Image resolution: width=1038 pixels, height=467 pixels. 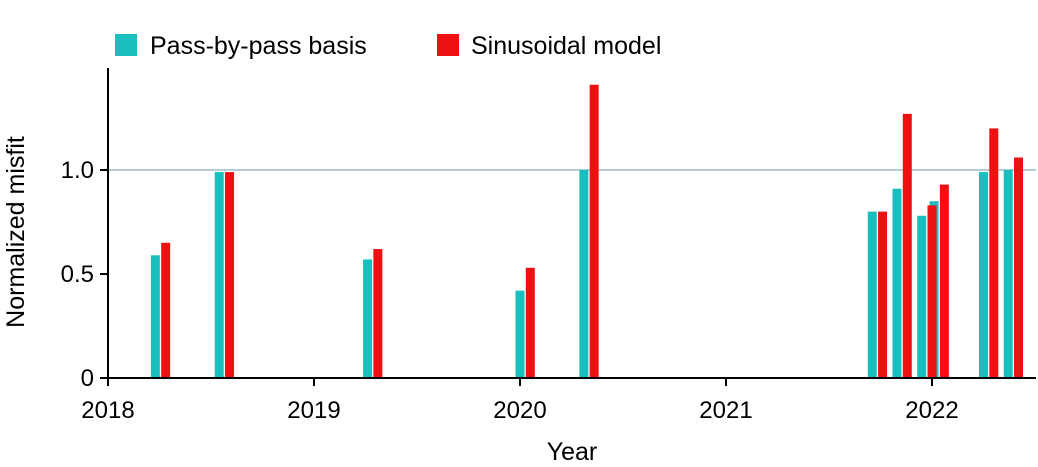 What do you see at coordinates (107, 410) in the screenshot?
I see `x-tick-label: 2018` at bounding box center [107, 410].